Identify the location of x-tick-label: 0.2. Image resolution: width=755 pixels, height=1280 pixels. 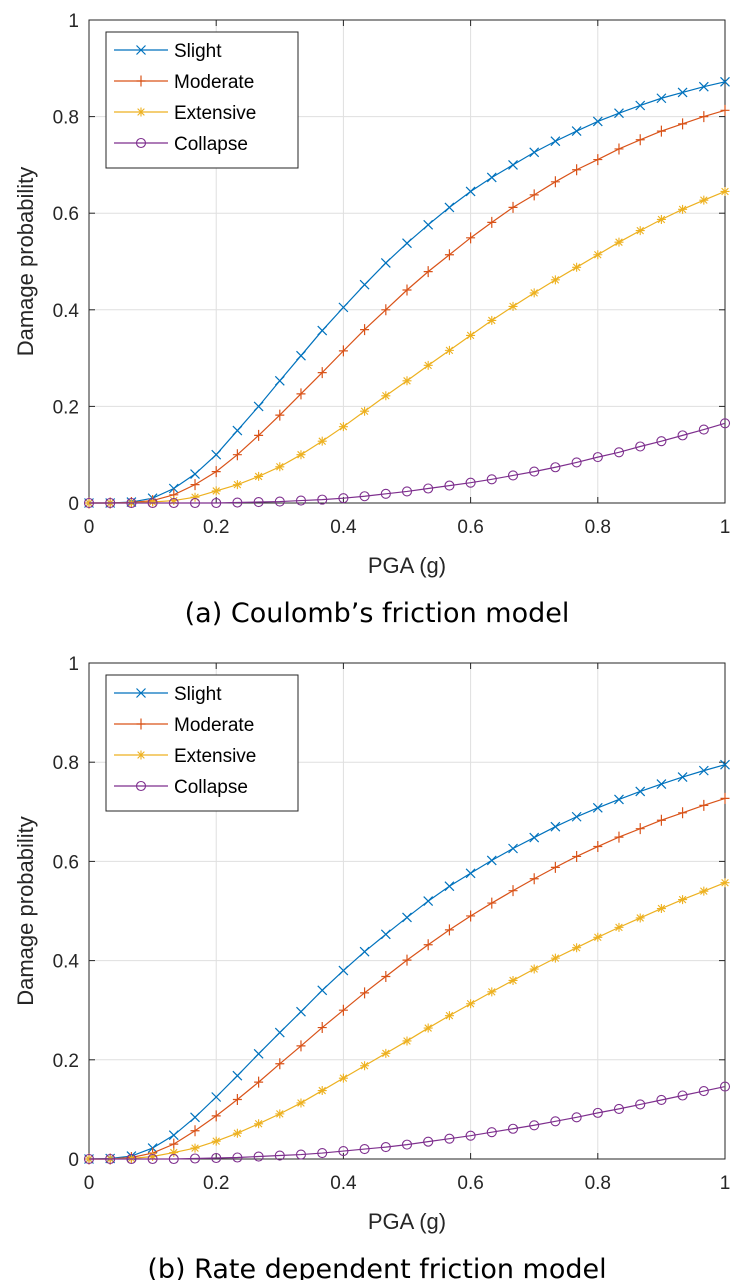
(216, 1183).